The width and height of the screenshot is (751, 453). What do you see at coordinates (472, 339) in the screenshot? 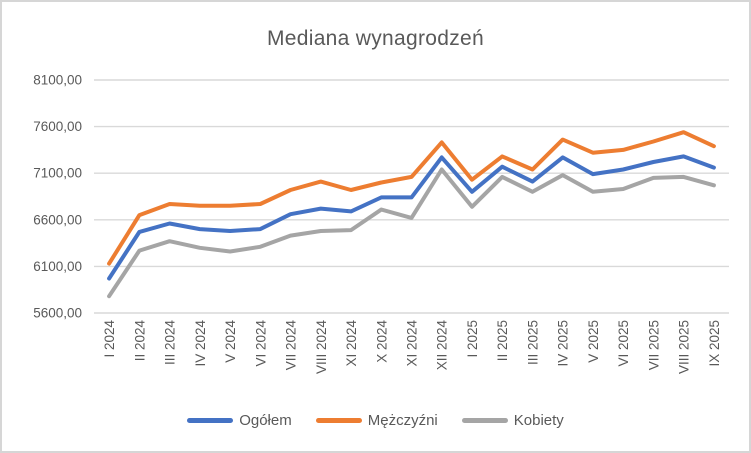
I see `x-axis-category-label: I 2025` at bounding box center [472, 339].